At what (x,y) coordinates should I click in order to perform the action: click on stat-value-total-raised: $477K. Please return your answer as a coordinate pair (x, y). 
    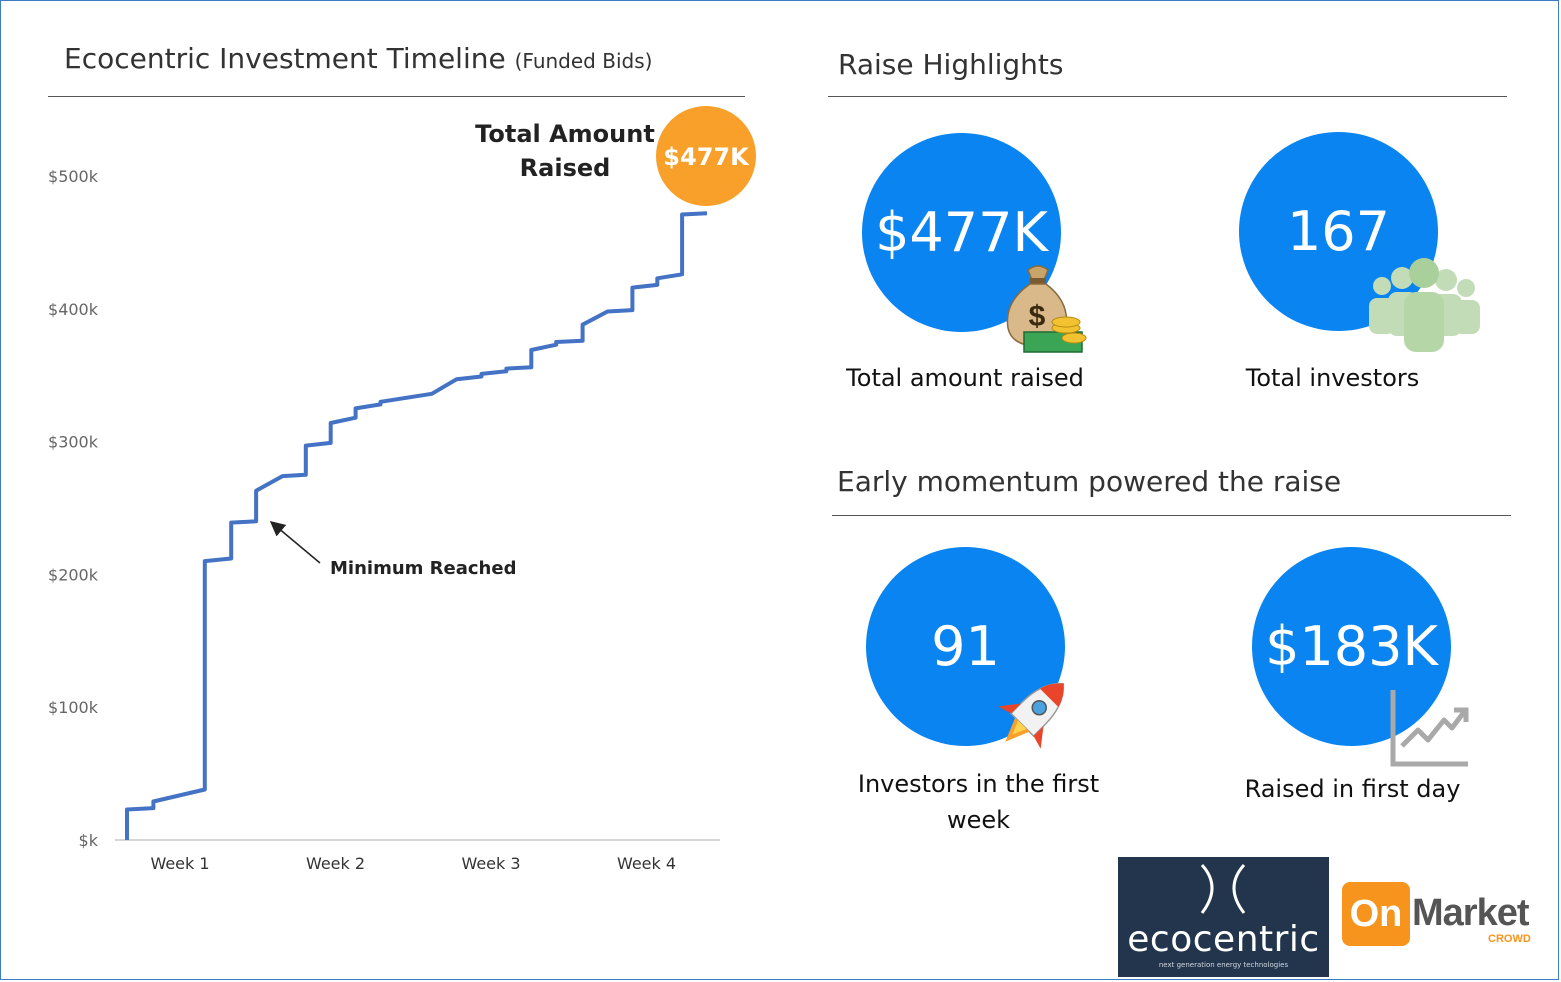
    Looking at the image, I should click on (961, 232).